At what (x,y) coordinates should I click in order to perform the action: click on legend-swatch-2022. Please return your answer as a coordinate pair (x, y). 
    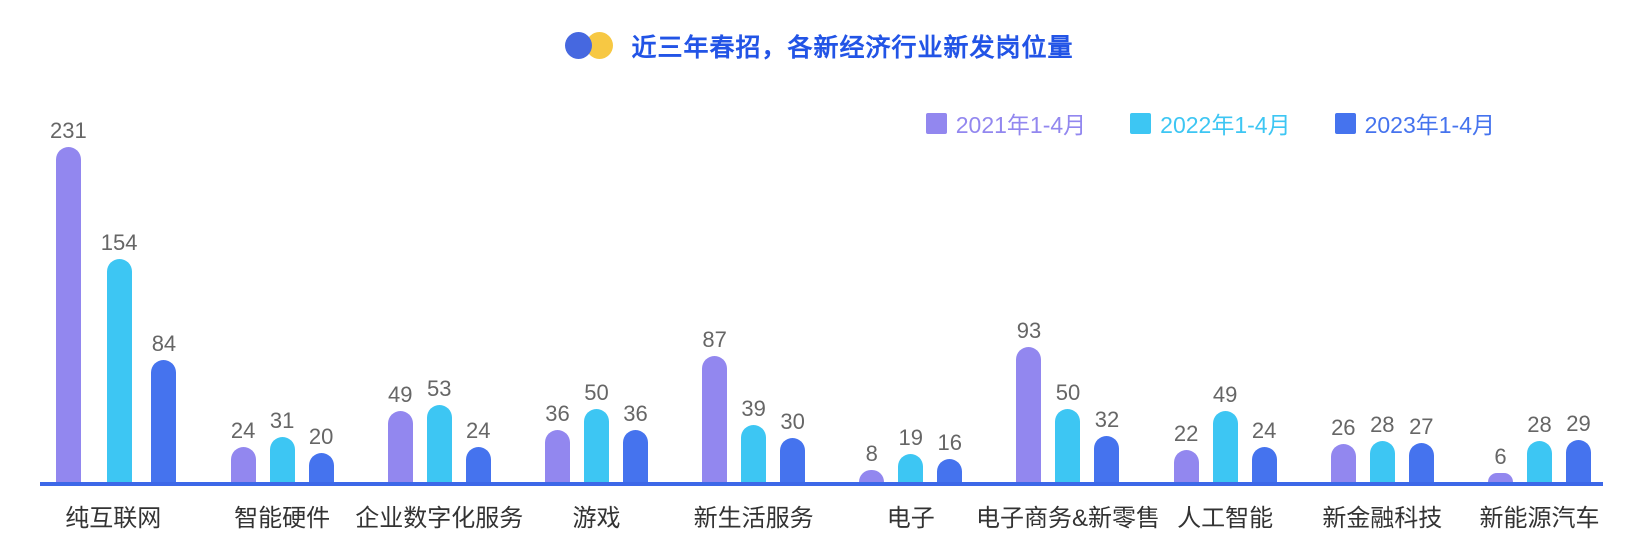
    Looking at the image, I should click on (1141, 123).